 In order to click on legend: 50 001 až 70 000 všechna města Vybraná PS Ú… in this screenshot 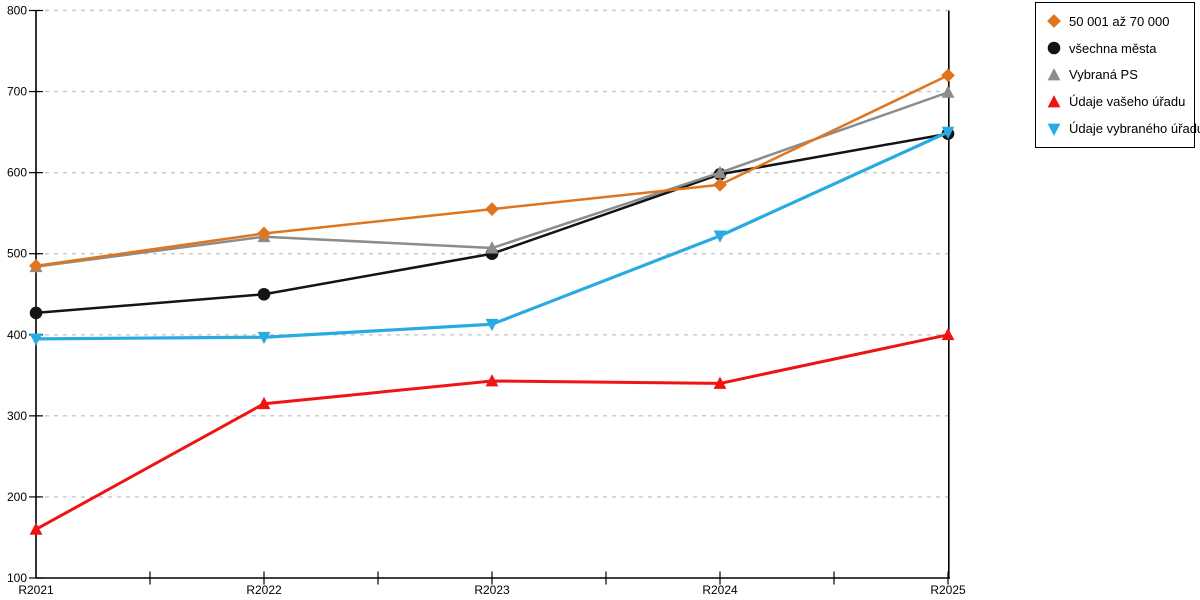, I will do `click(1117, 75)`.